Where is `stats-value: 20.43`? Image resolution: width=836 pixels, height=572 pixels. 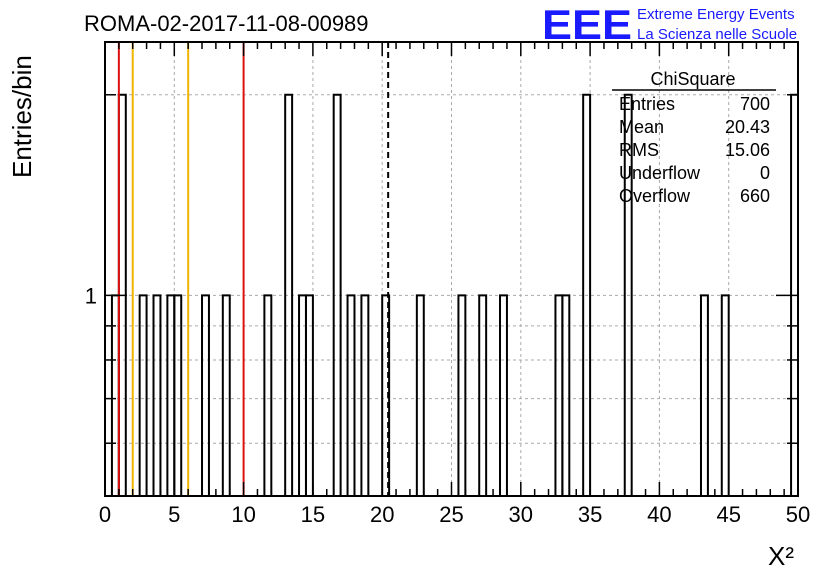 stats-value: 20.43 is located at coordinates (747, 127).